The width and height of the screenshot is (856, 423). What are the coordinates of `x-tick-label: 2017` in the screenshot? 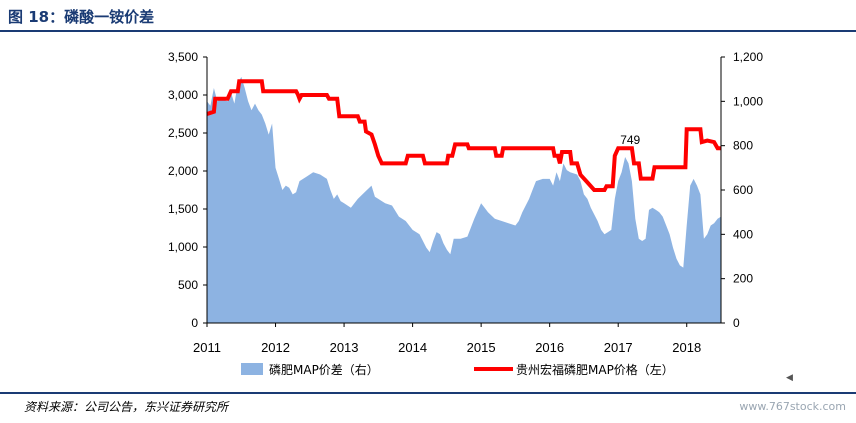 It's located at (618, 347).